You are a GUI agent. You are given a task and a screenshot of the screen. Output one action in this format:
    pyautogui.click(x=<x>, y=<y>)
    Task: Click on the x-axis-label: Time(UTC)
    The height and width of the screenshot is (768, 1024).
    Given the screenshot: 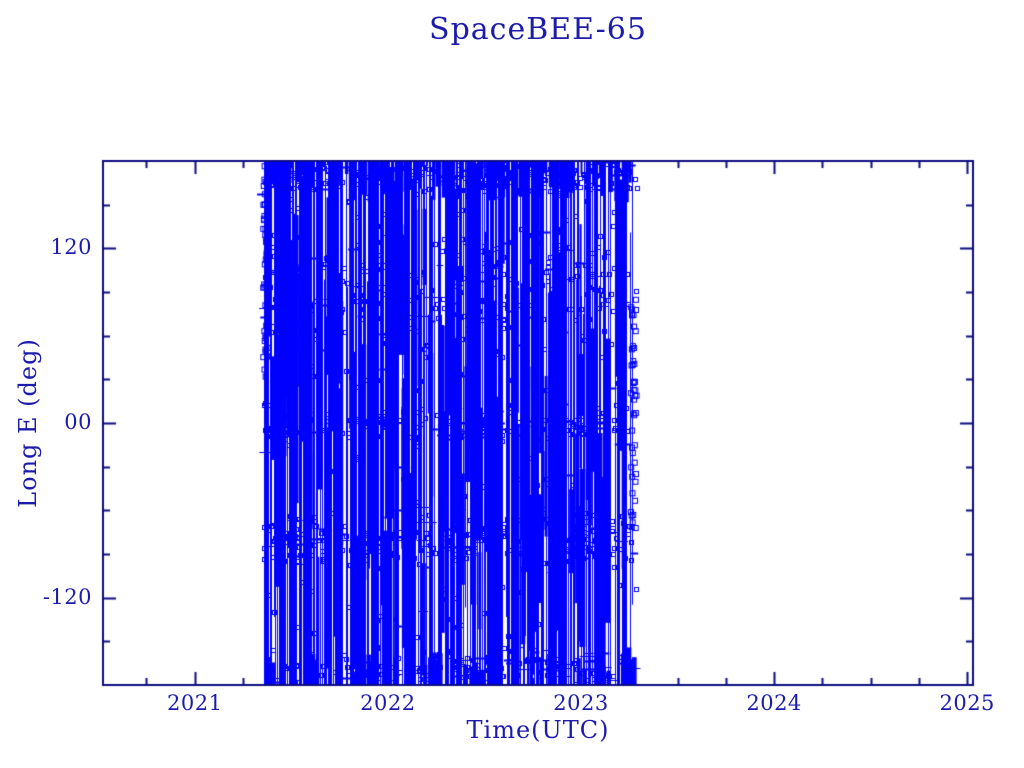 What is the action you would take?
    pyautogui.click(x=538, y=730)
    